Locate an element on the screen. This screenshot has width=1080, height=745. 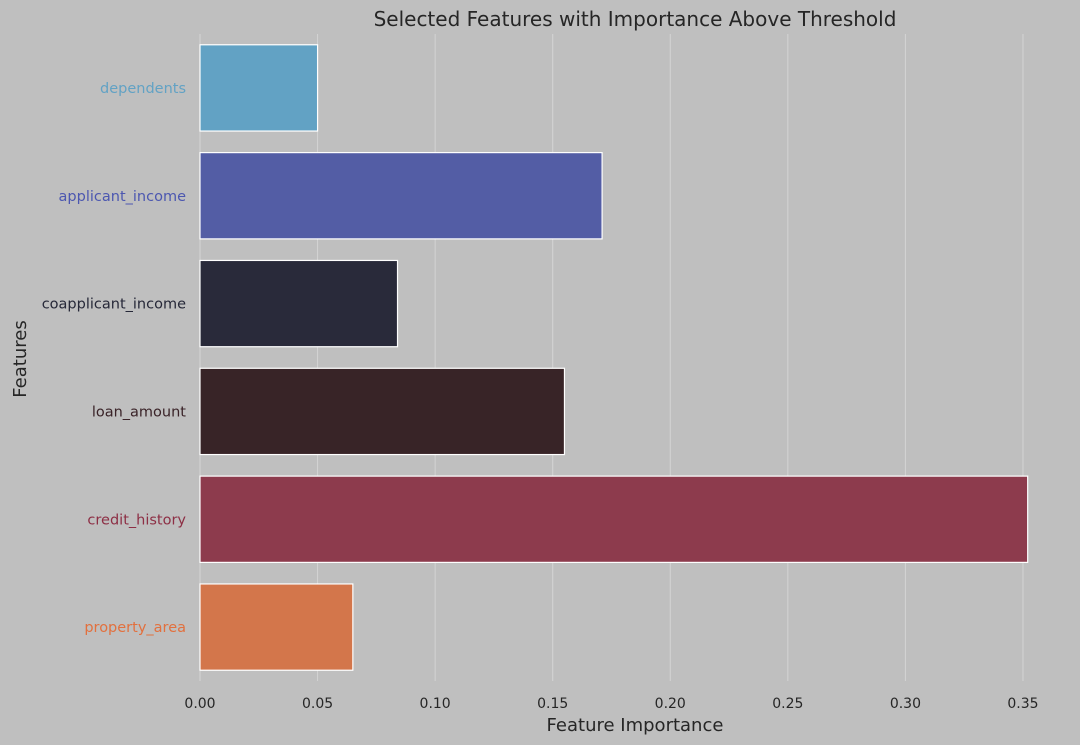
x-tick-label-2: 0.10 is located at coordinates (435, 704).